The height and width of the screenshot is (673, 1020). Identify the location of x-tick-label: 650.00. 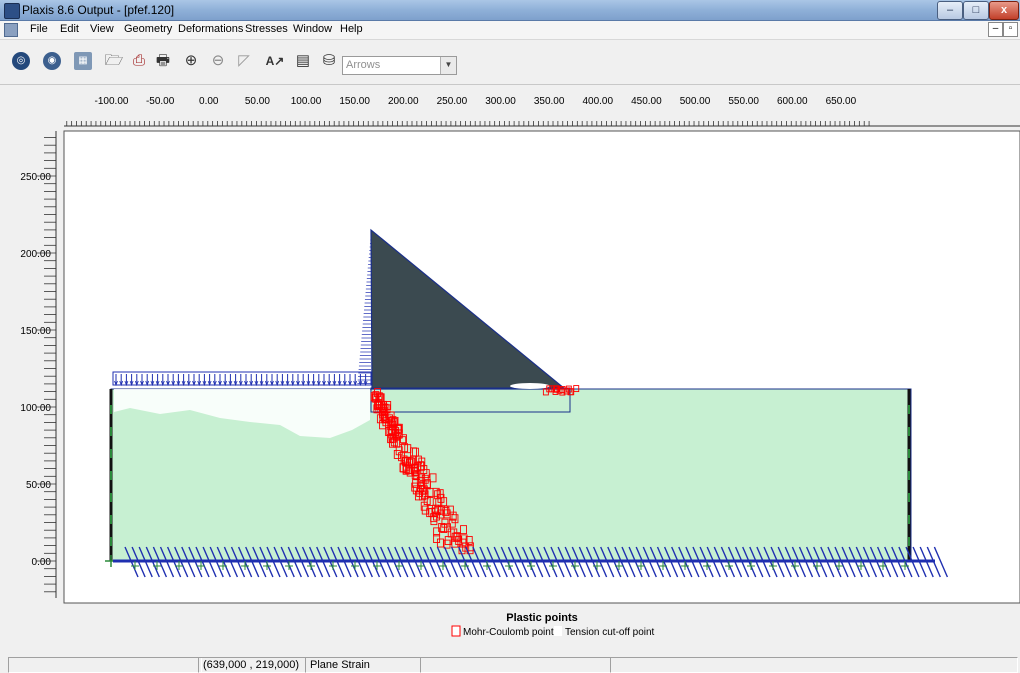
(841, 101).